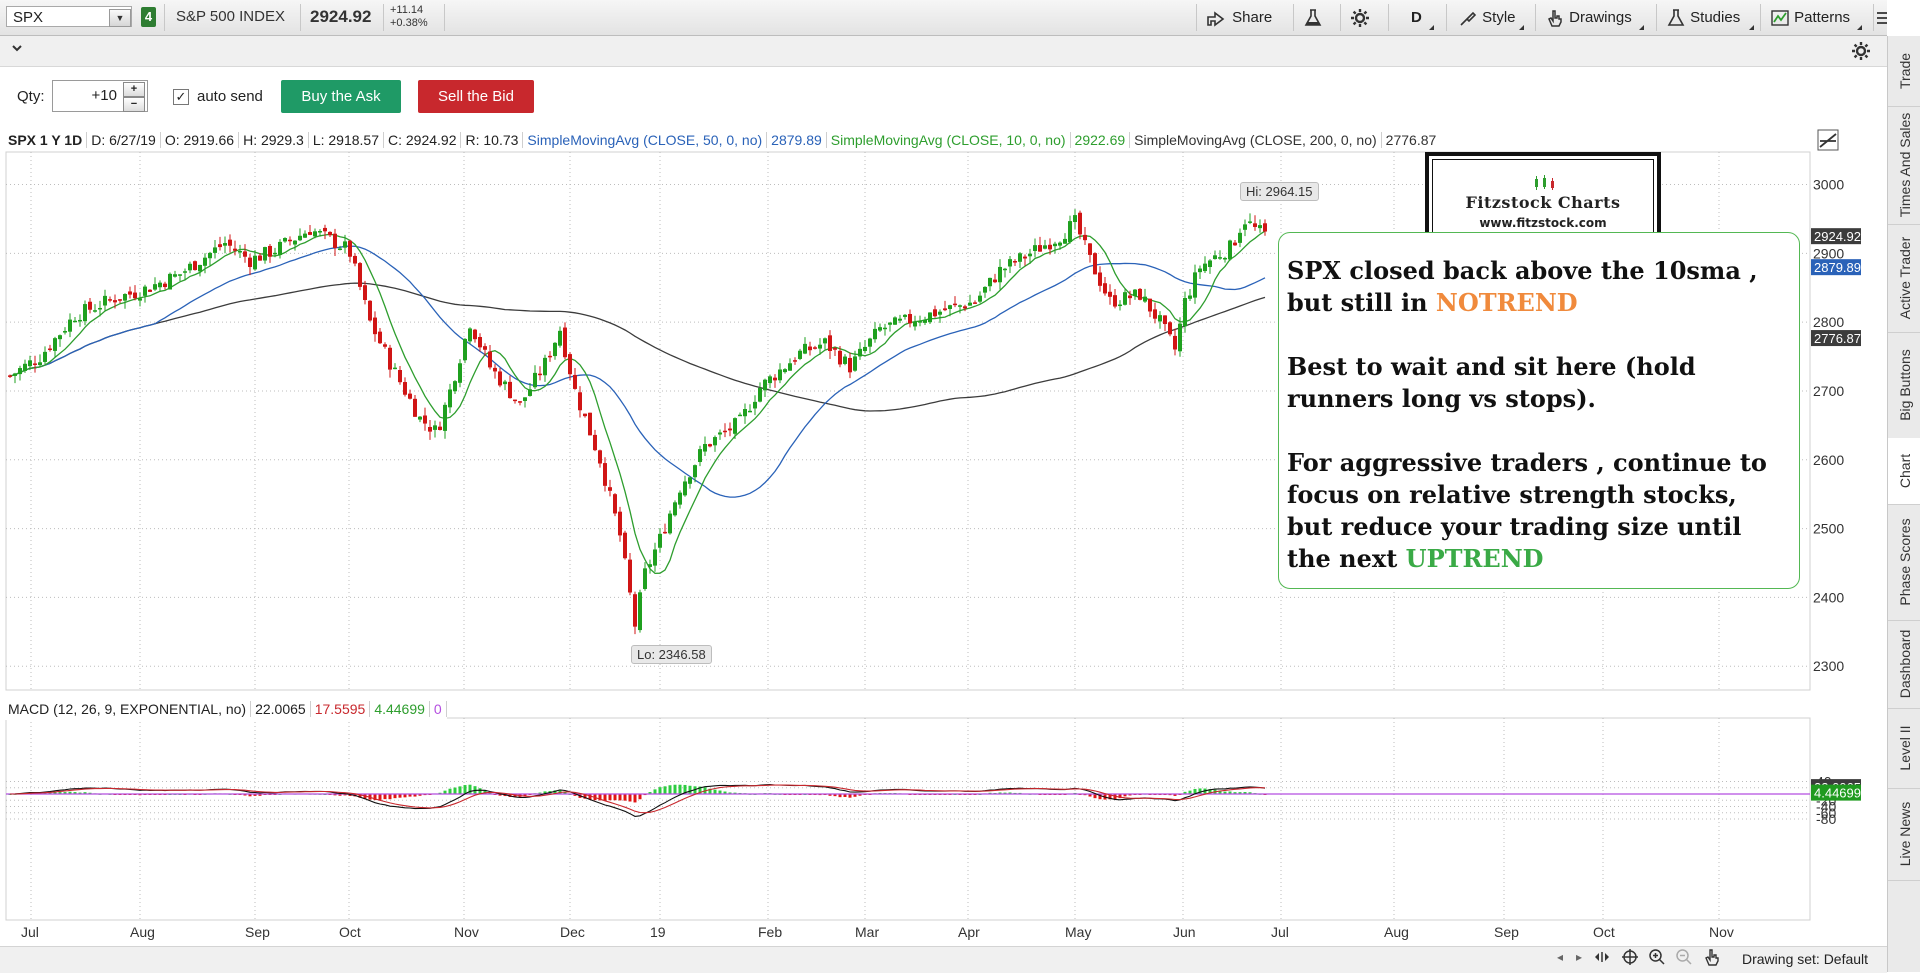 The height and width of the screenshot is (973, 1920). Describe the element at coordinates (1904, 385) in the screenshot. I see `side-tab-big-buttons: Big Buttons` at that location.